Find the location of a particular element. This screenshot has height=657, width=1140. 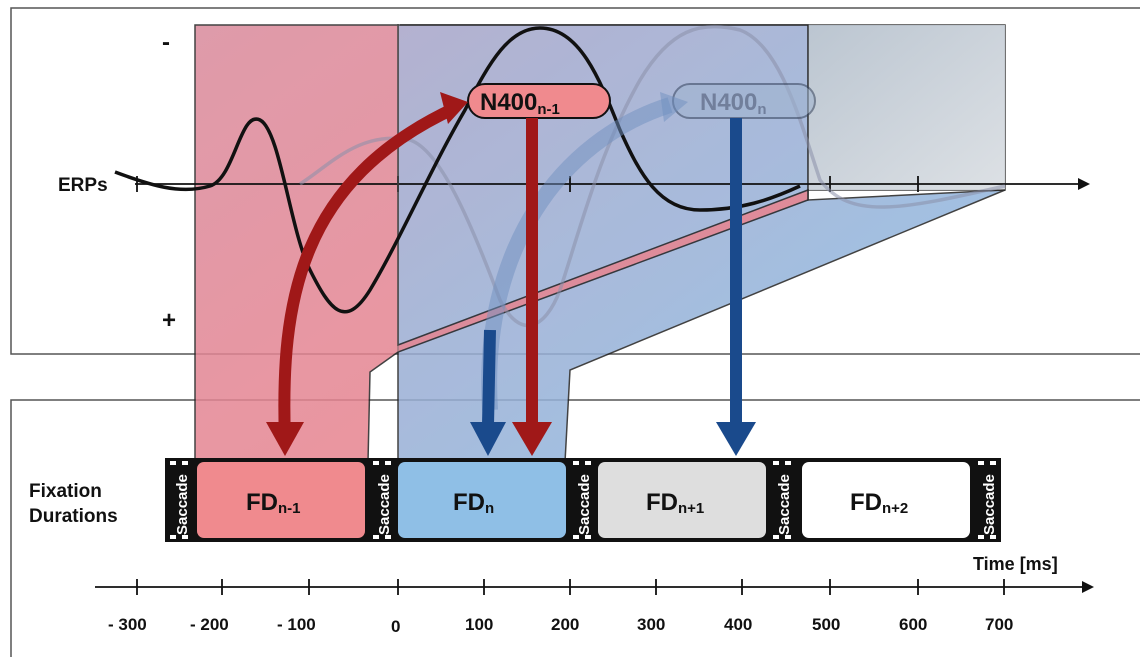

erp-label: ERPs is located at coordinates (83, 185).